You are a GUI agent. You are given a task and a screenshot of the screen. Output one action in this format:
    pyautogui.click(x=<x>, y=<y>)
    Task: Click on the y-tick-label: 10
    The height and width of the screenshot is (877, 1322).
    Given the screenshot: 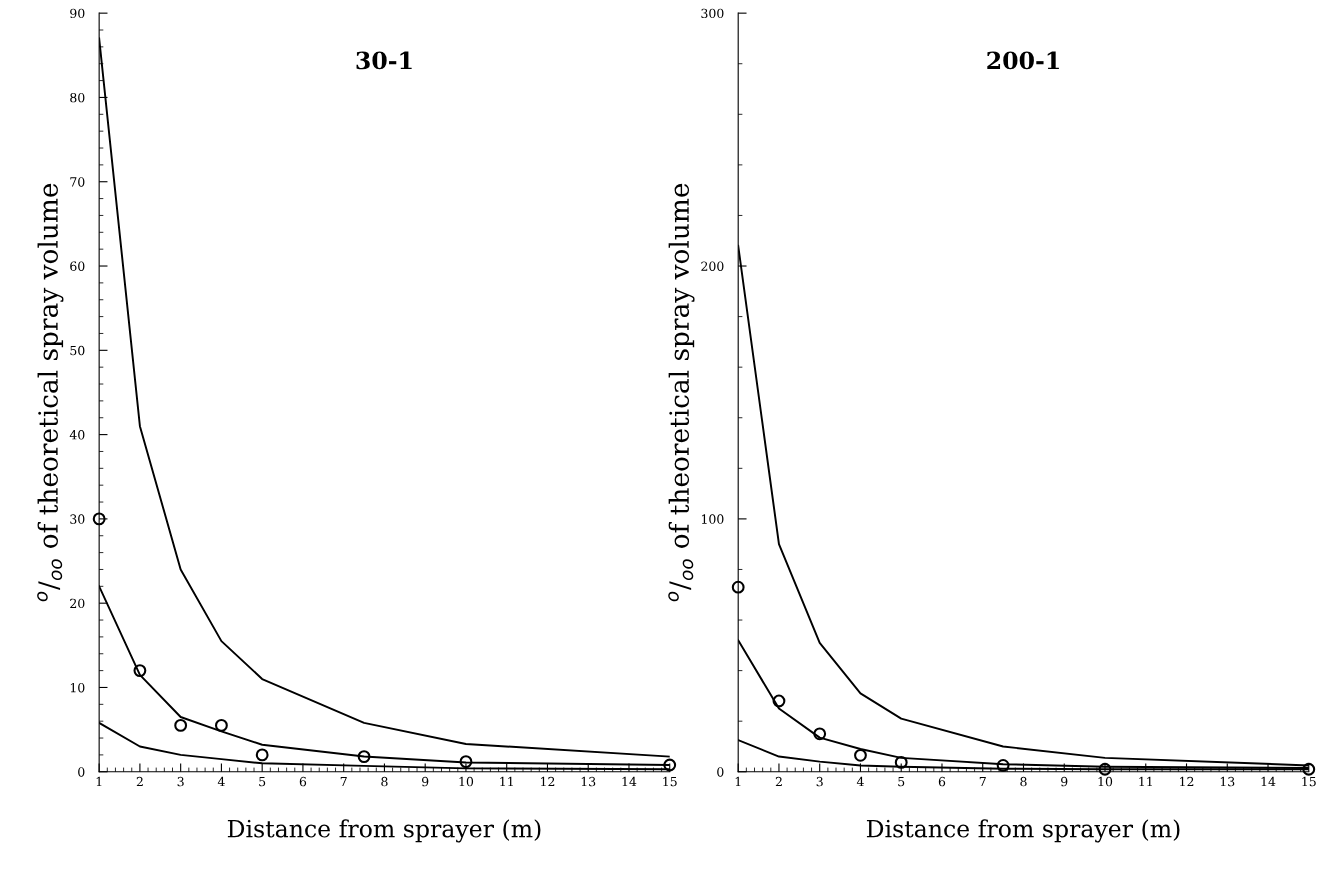 What is the action you would take?
    pyautogui.click(x=77, y=687)
    